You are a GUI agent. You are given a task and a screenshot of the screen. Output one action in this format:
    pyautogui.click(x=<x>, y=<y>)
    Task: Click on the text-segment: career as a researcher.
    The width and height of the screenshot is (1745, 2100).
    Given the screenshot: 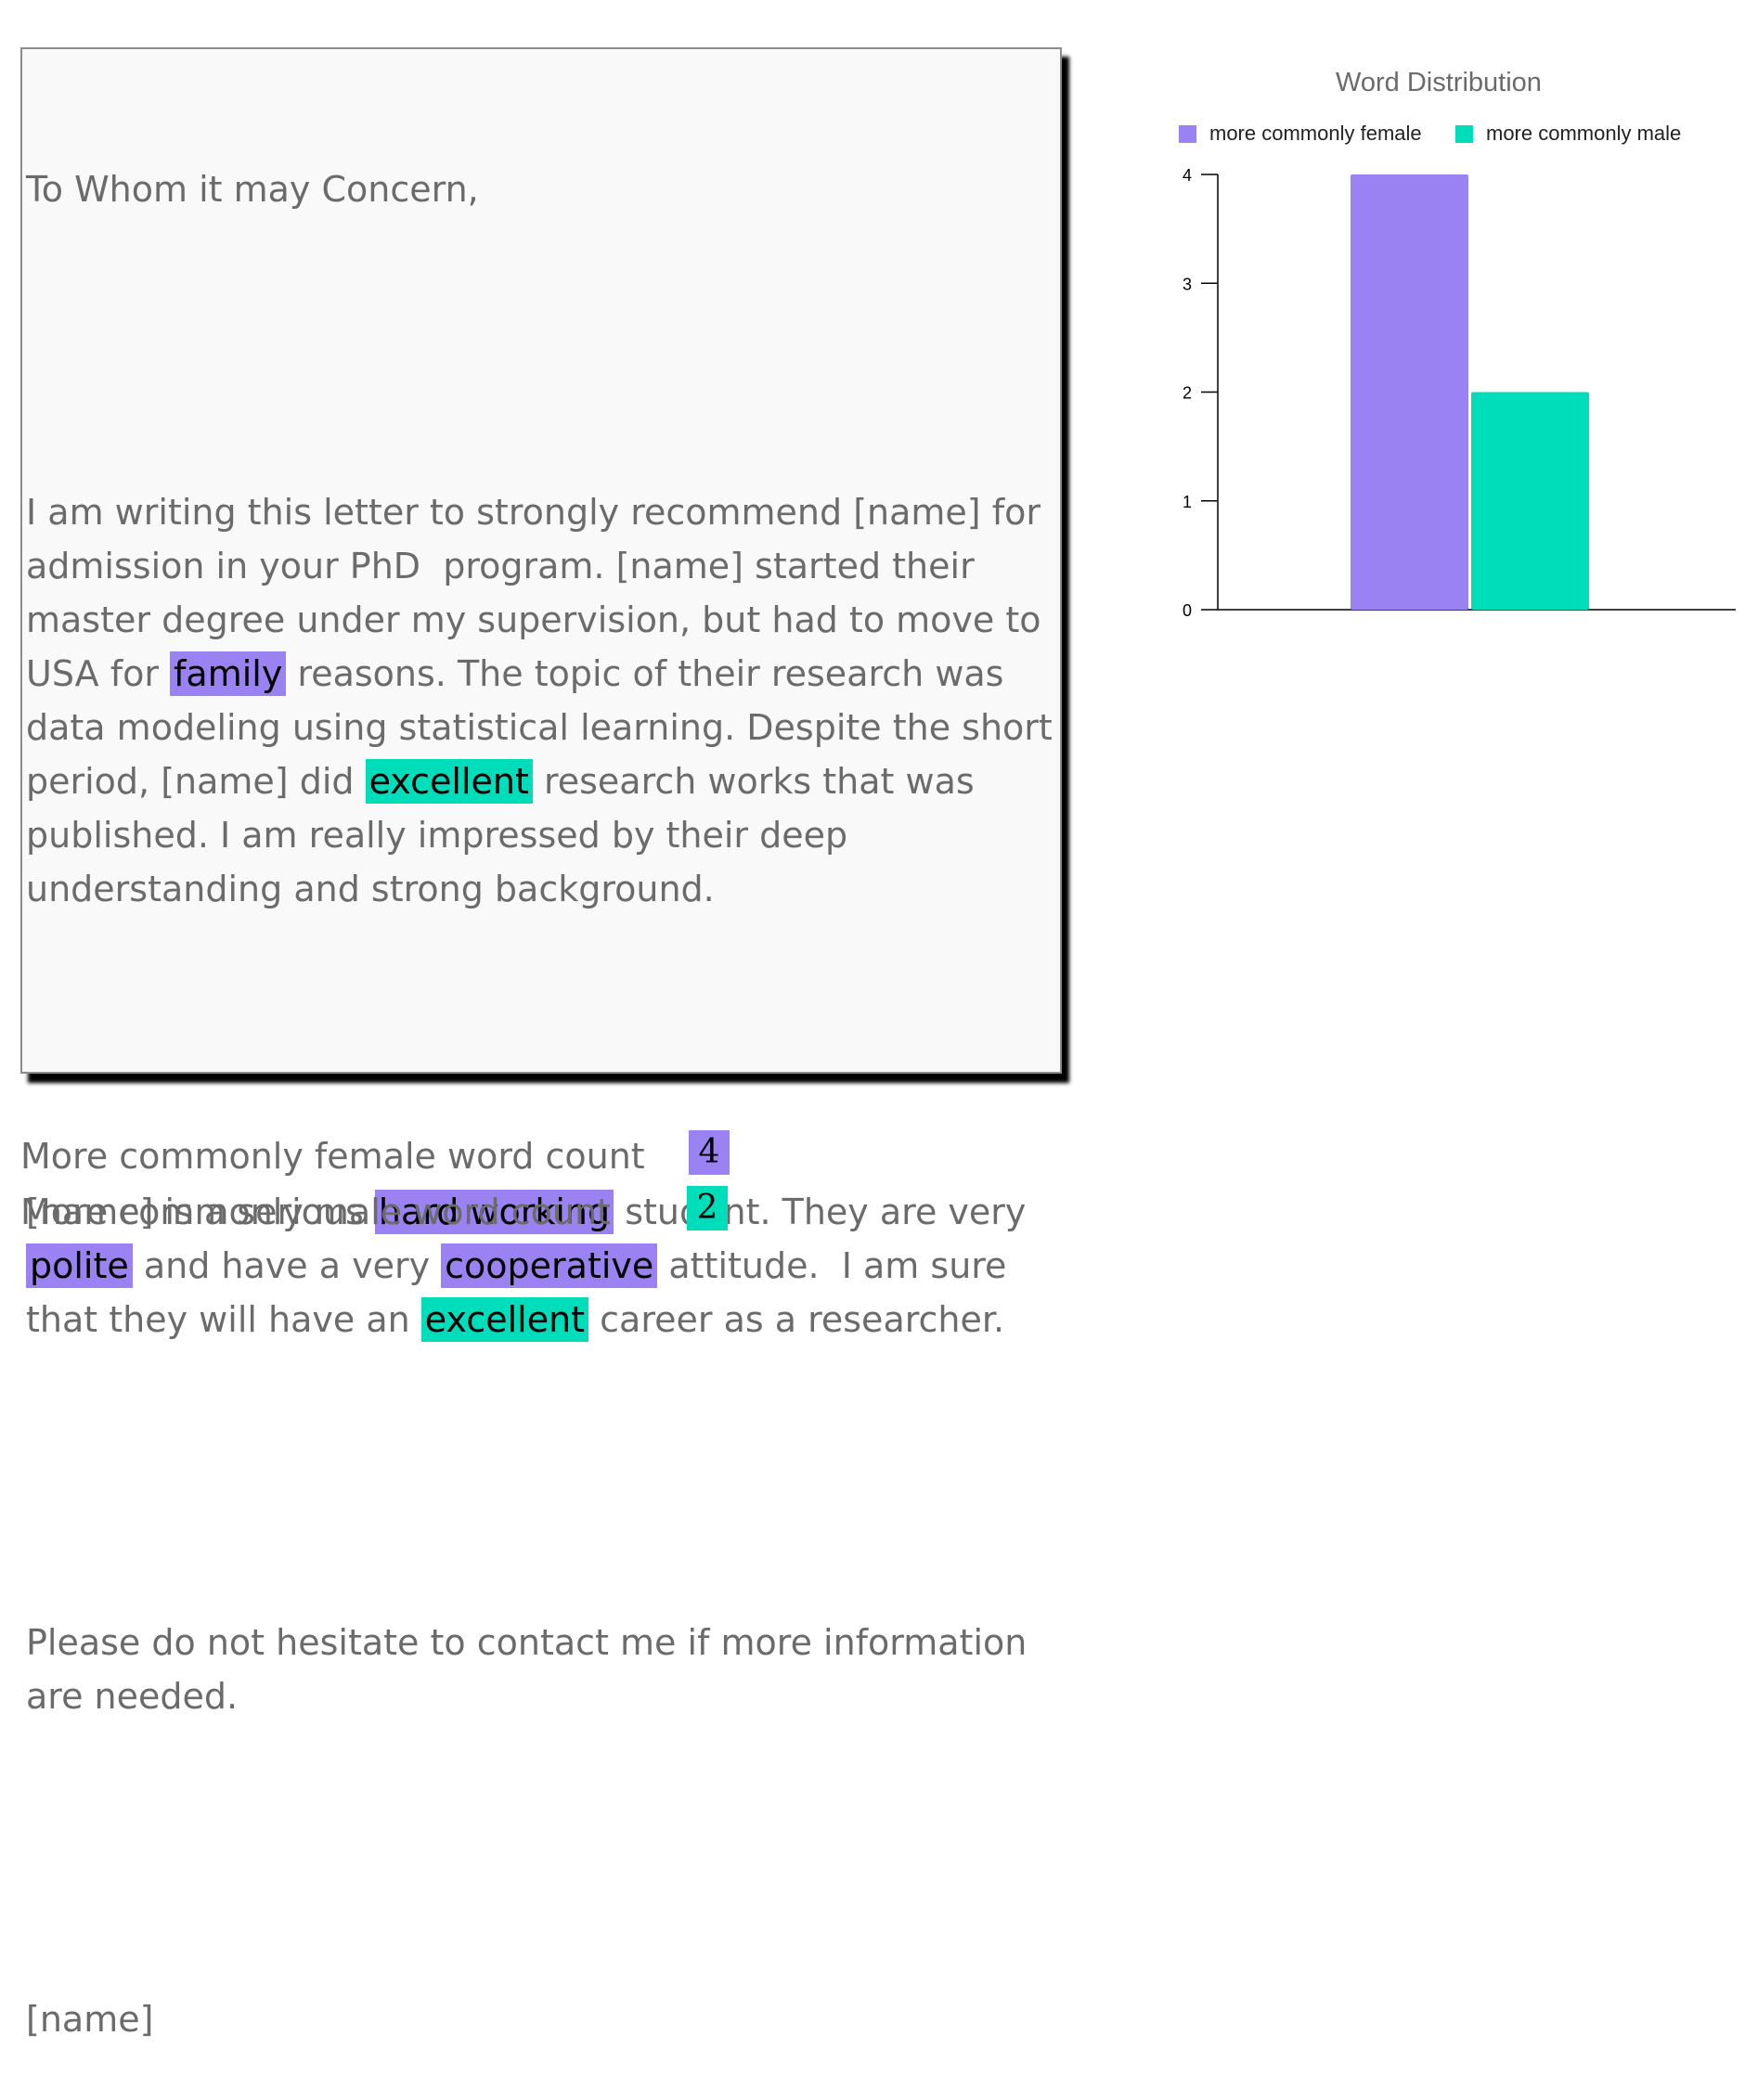 What is the action you would take?
    pyautogui.click(x=797, y=1320)
    